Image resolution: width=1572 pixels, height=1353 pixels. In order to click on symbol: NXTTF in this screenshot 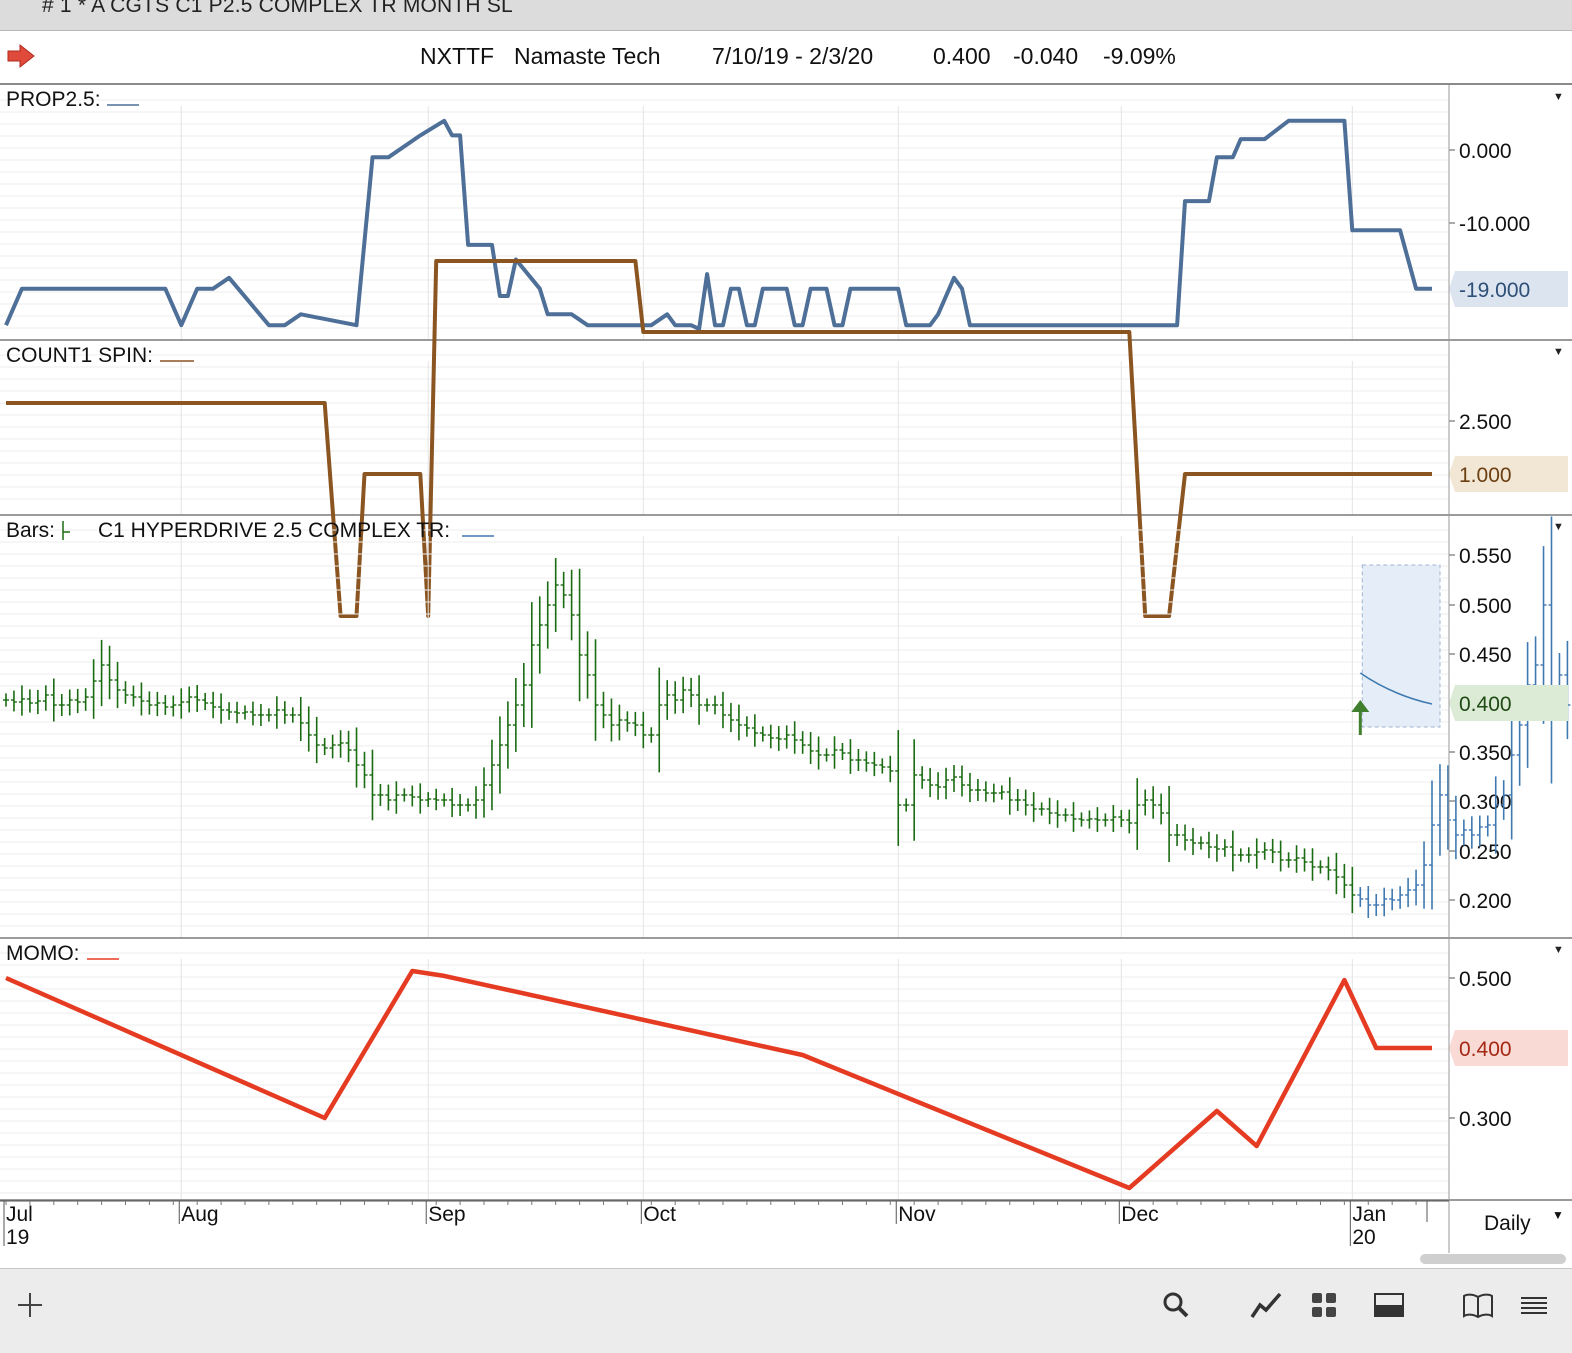, I will do `click(457, 56)`.